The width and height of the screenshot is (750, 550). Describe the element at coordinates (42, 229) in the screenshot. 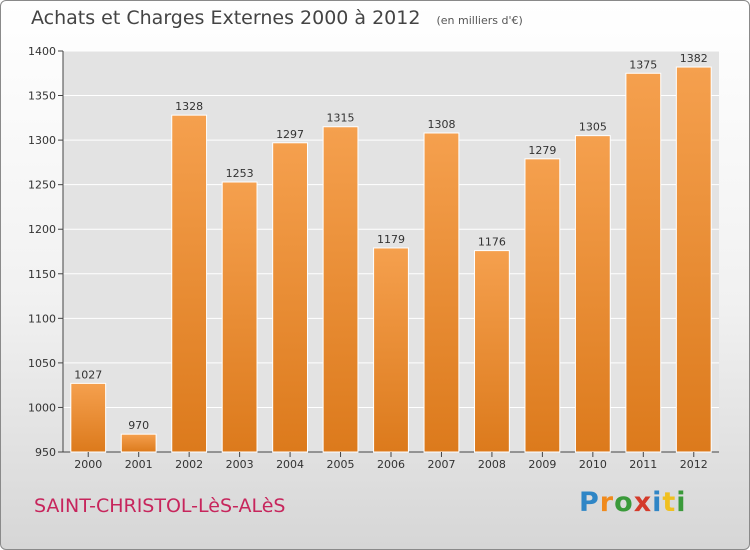

I see `y-tick-label: 1200` at that location.